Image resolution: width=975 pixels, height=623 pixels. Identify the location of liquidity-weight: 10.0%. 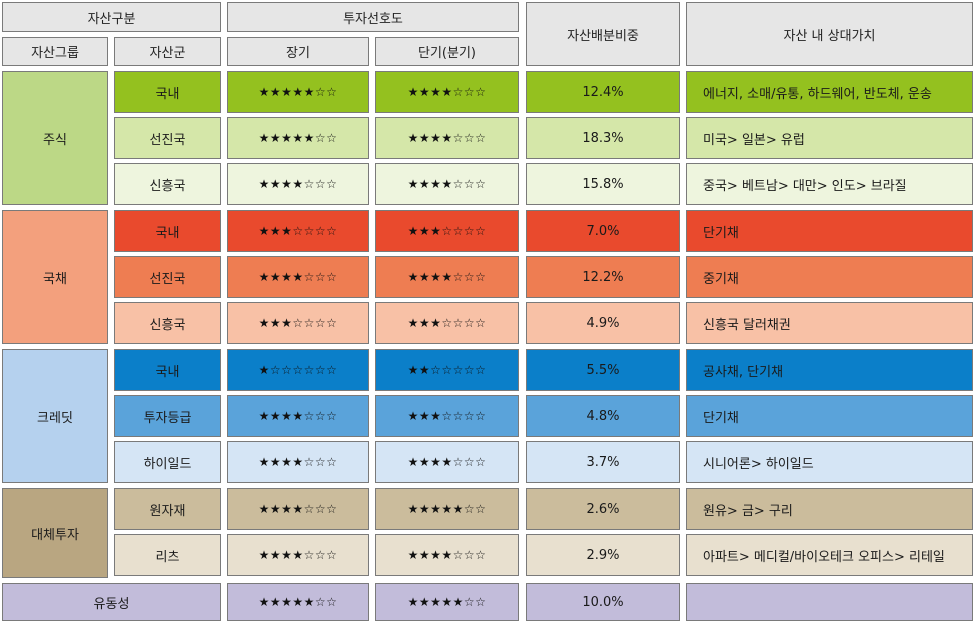
(603, 602).